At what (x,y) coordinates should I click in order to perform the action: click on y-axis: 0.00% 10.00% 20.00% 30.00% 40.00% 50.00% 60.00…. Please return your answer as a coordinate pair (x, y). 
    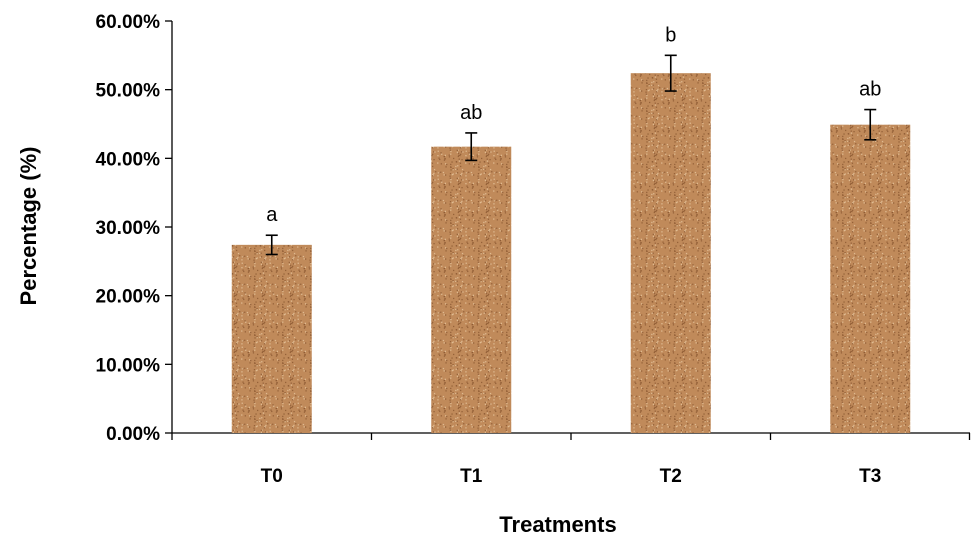
    Looking at the image, I should click on (134, 228).